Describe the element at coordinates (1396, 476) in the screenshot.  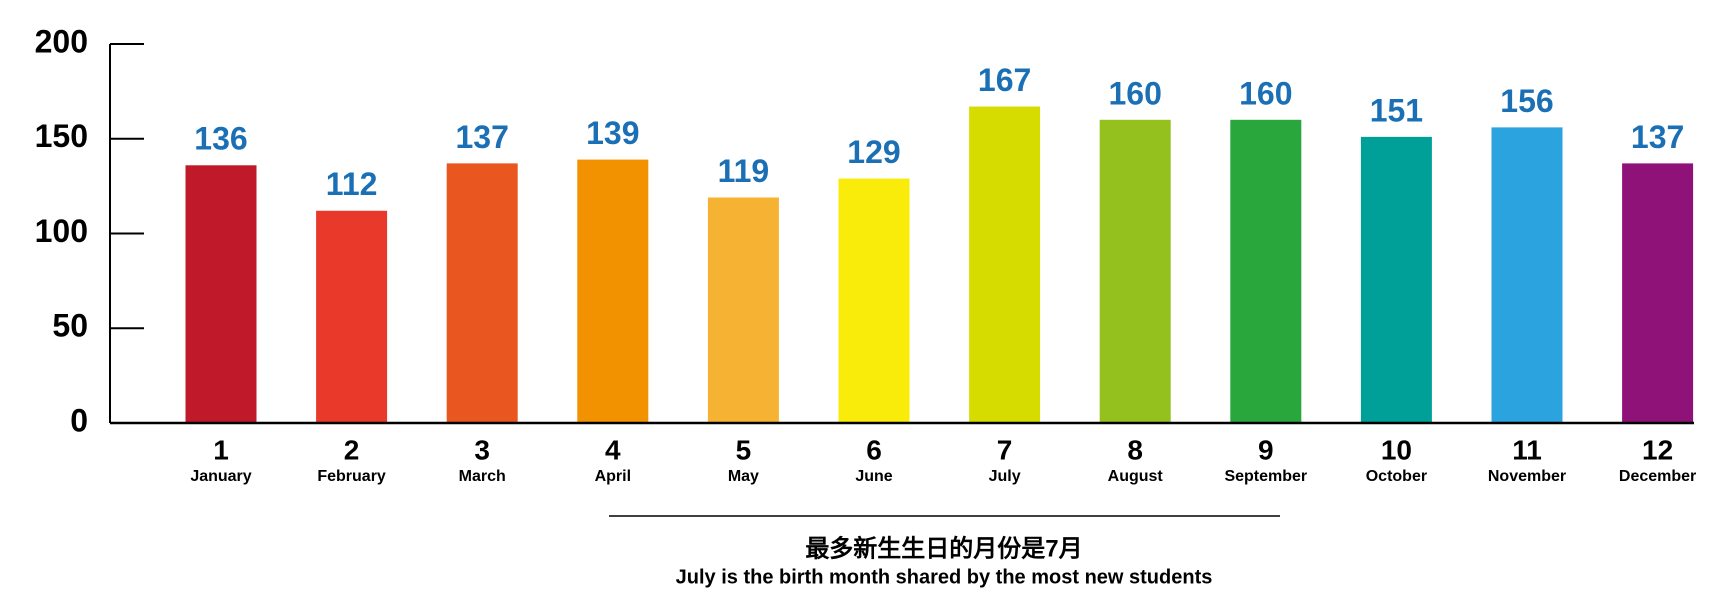
I see `month-label: October` at that location.